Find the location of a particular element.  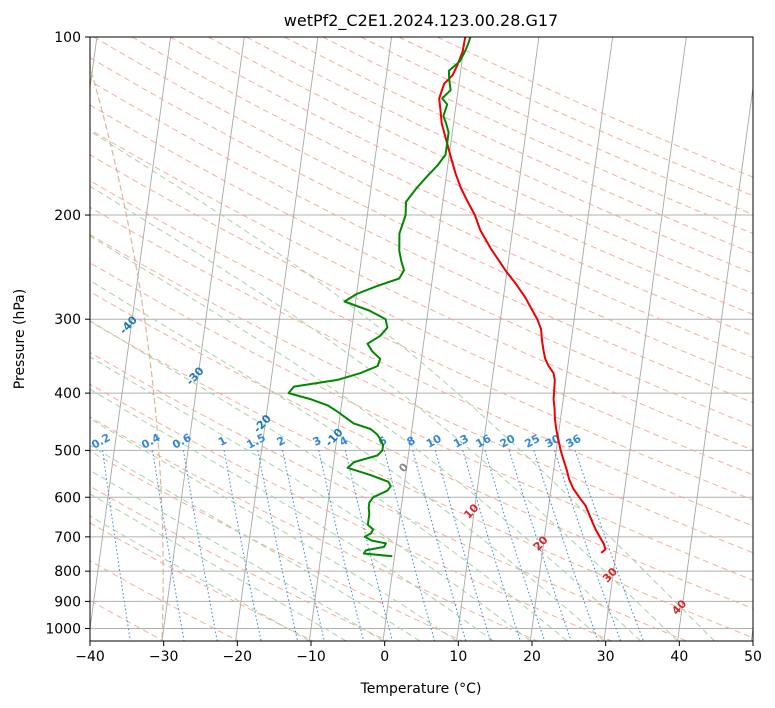

x-tick-label: 0 is located at coordinates (384, 657).